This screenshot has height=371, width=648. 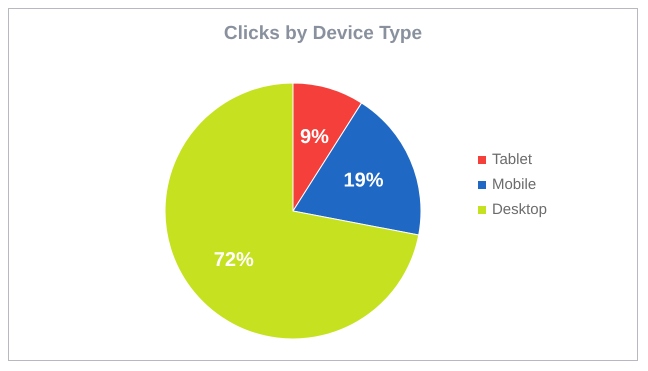 What do you see at coordinates (323, 34) in the screenshot?
I see `chart-title: Clicks by Device Type` at bounding box center [323, 34].